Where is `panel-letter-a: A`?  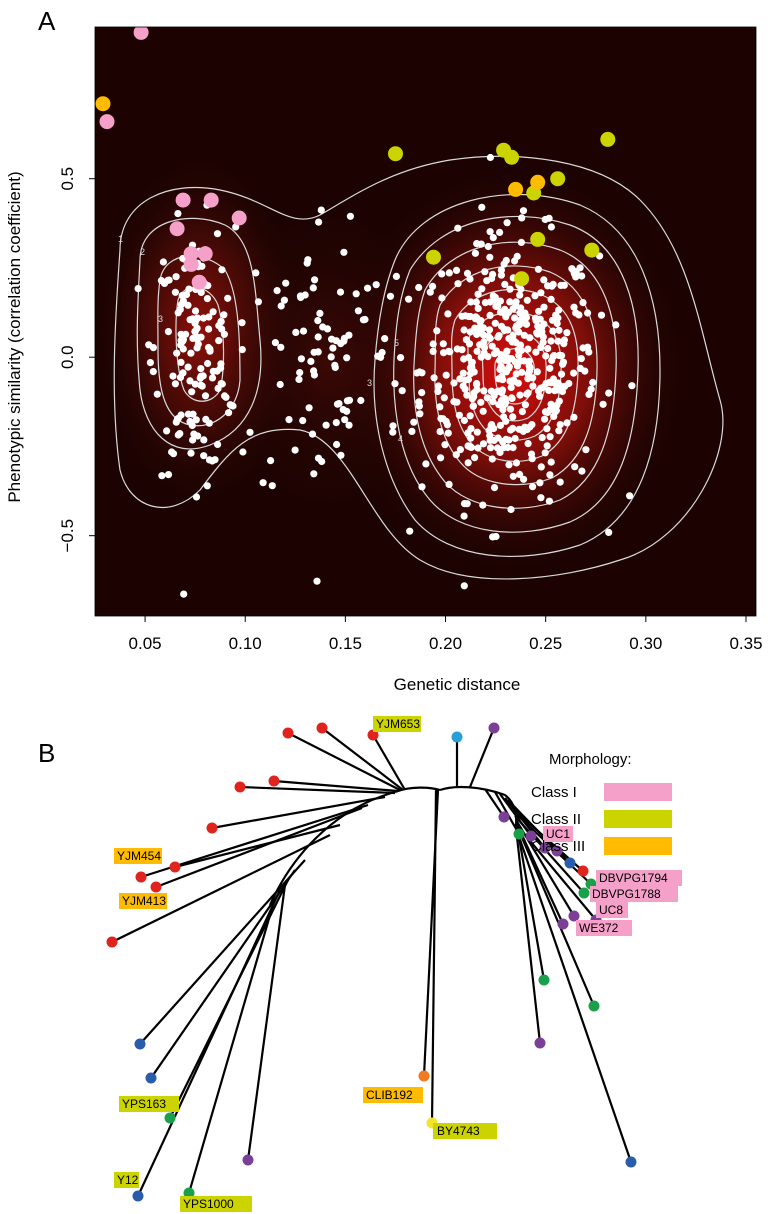
panel-letter-a: A is located at coordinates (47, 21).